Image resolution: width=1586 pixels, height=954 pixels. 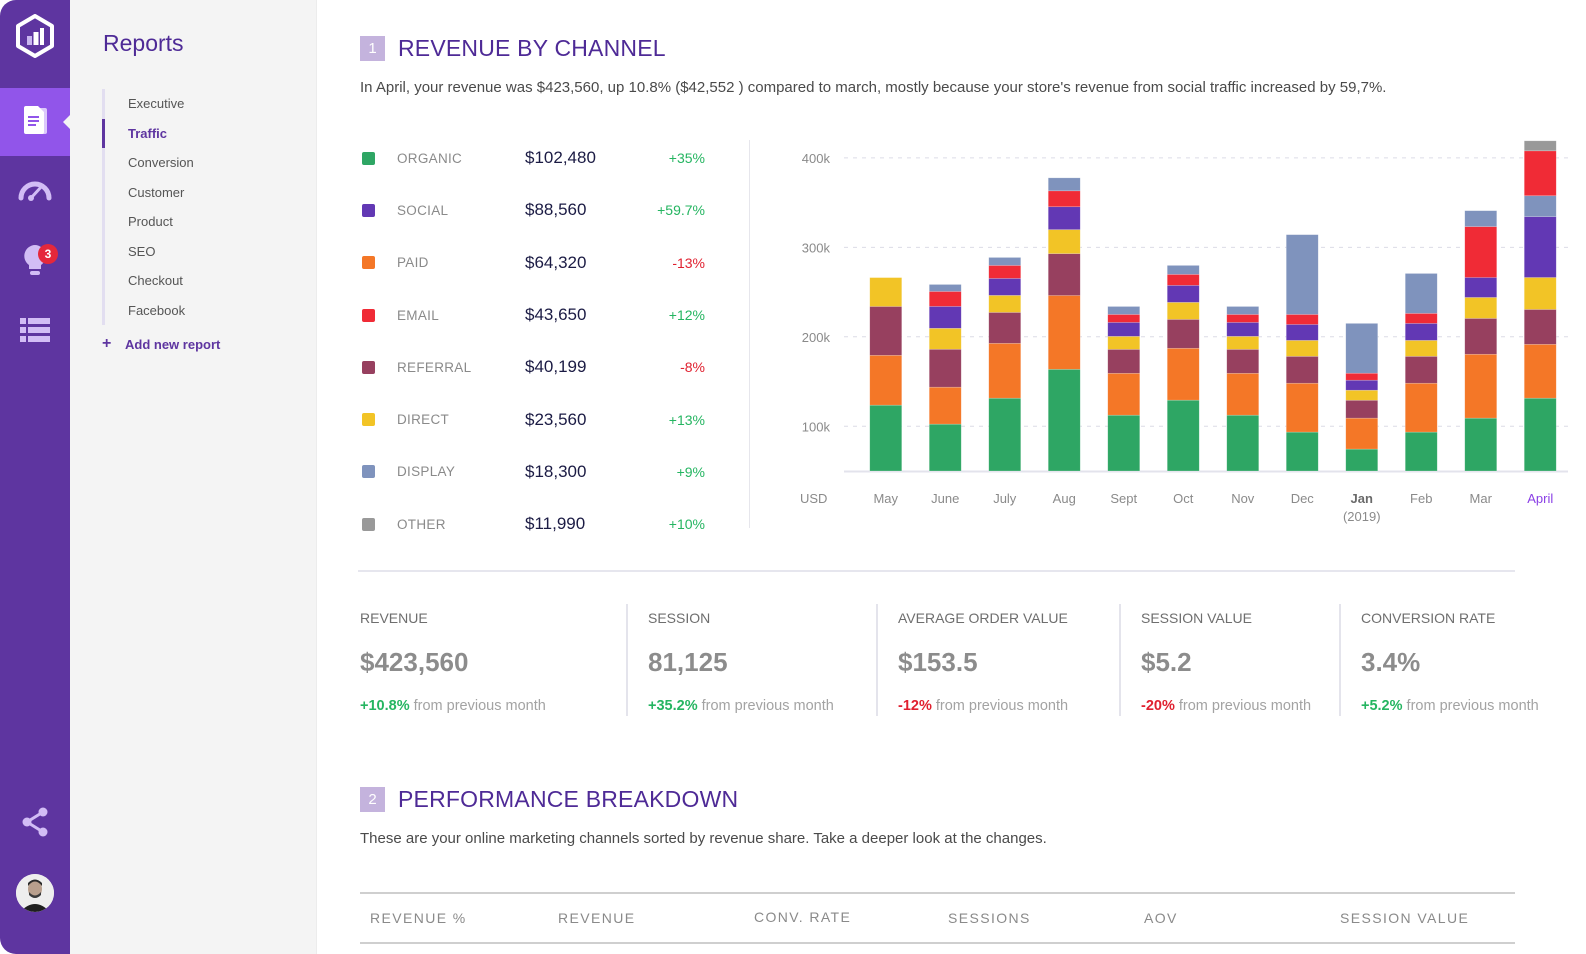 What do you see at coordinates (686, 524) in the screenshot?
I see `channel-change: +10%` at bounding box center [686, 524].